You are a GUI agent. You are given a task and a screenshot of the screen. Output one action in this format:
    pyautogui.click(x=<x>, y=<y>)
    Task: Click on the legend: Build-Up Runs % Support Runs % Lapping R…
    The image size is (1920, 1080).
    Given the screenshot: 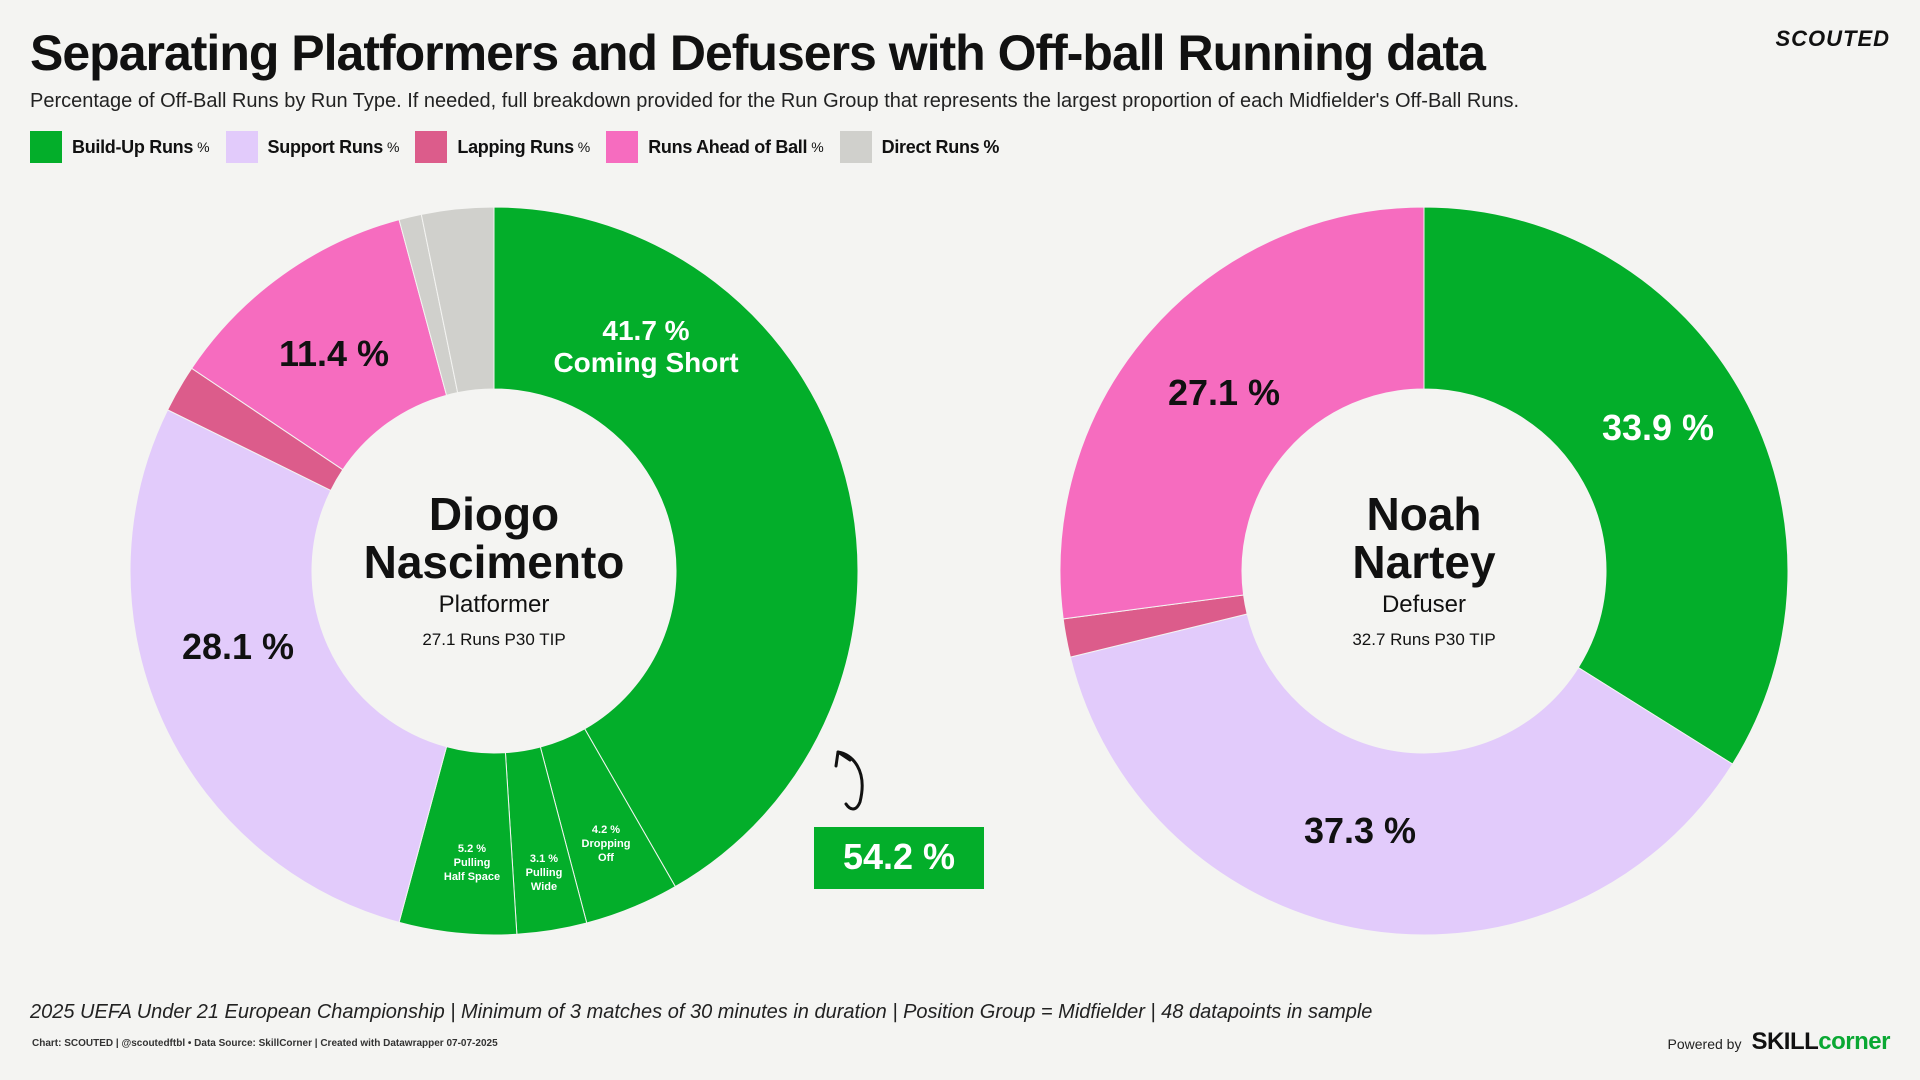 What is the action you would take?
    pyautogui.click(x=522, y=147)
    